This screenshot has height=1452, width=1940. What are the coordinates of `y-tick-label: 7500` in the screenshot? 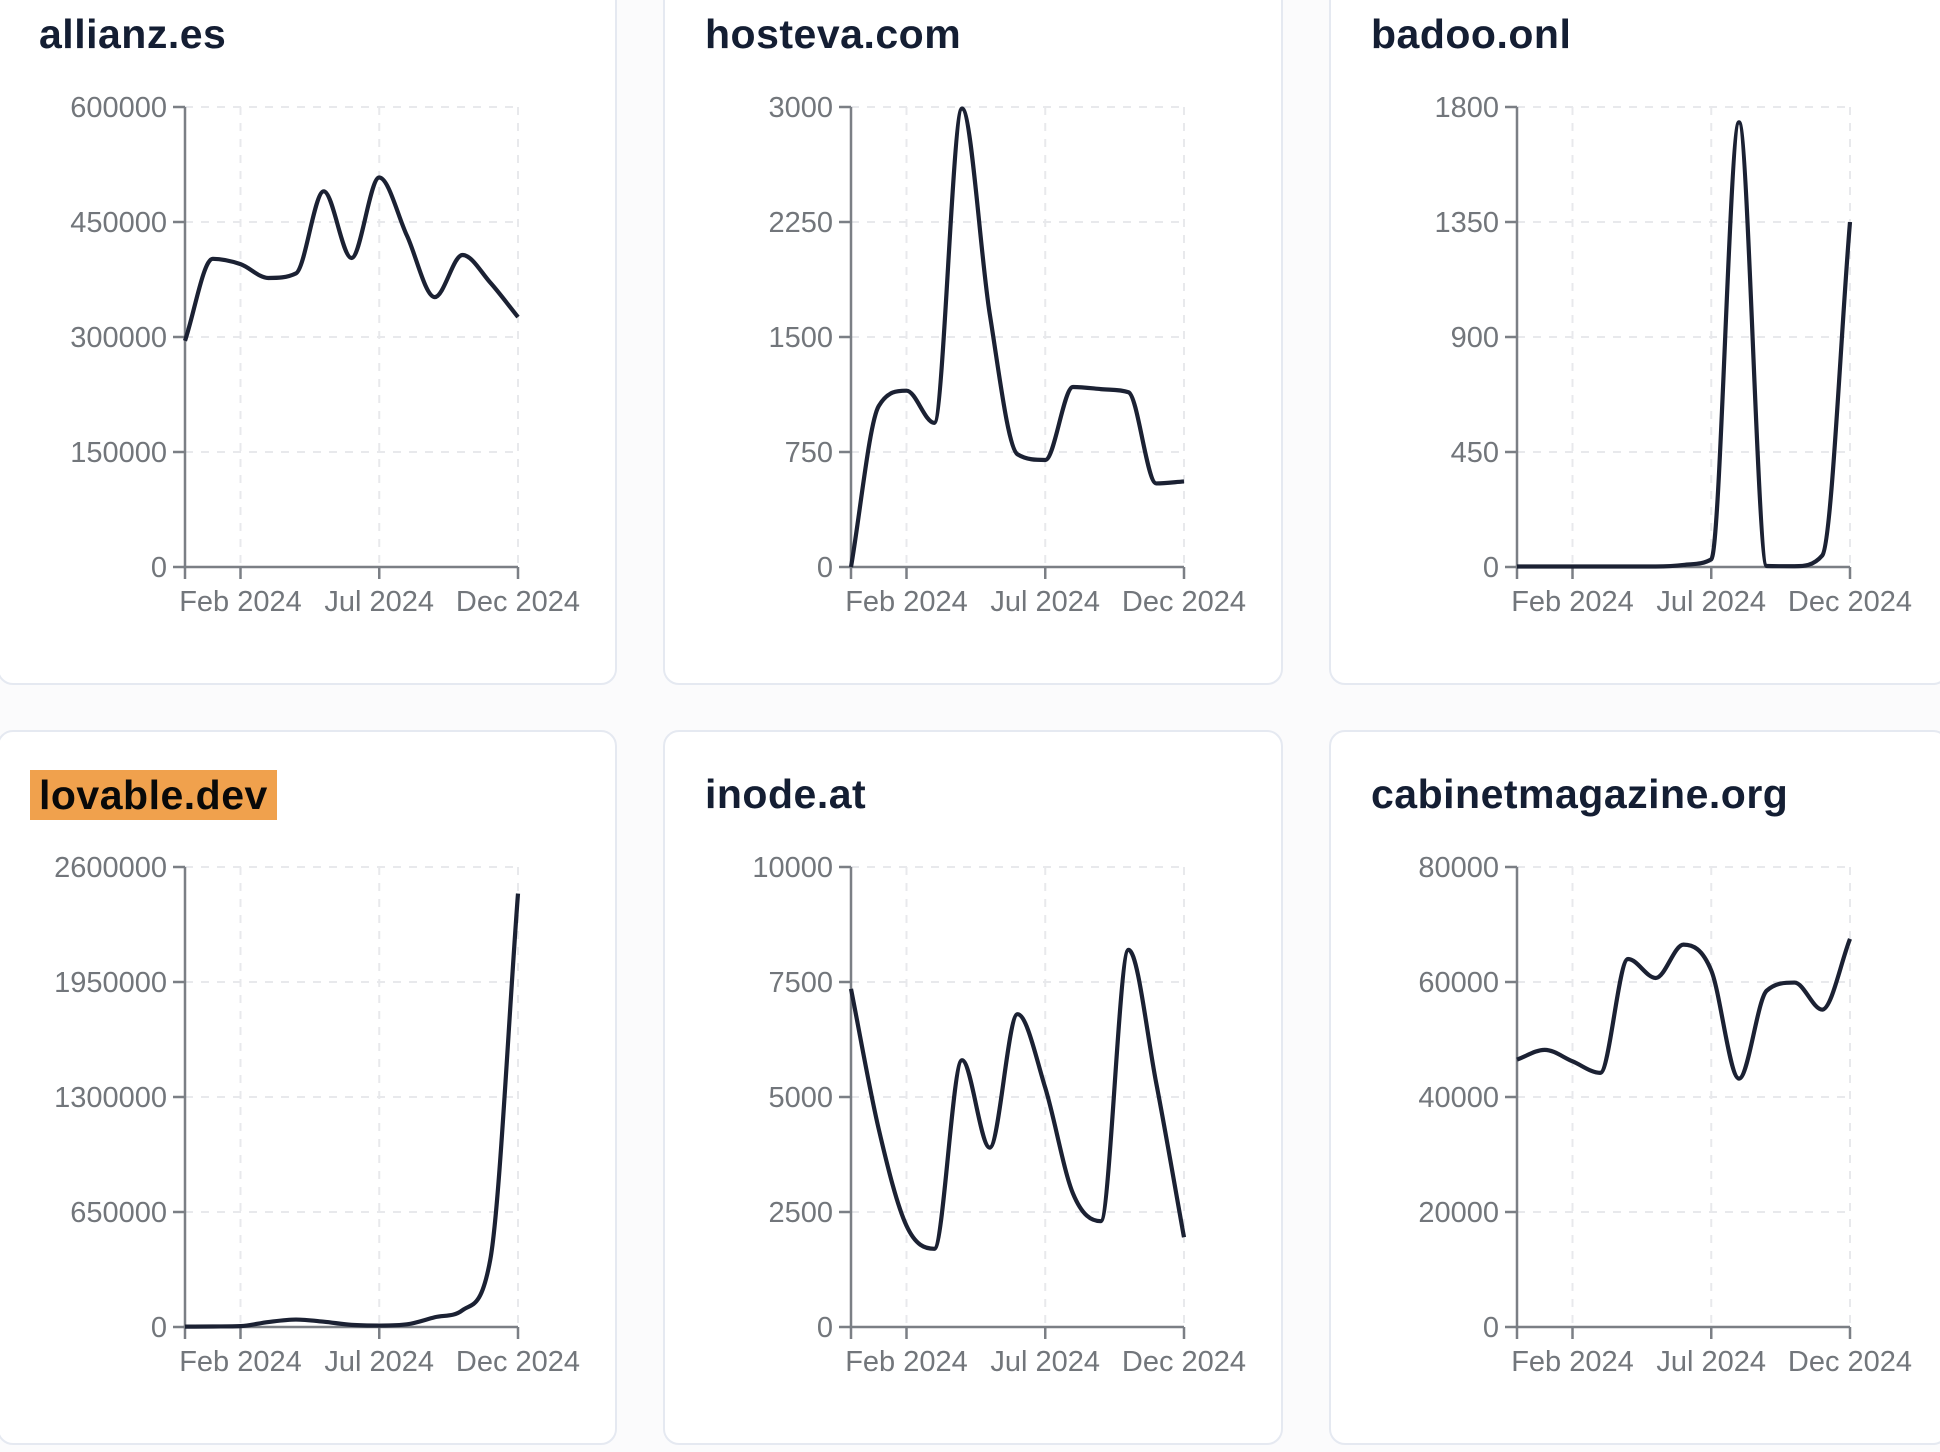 It's located at (800, 983).